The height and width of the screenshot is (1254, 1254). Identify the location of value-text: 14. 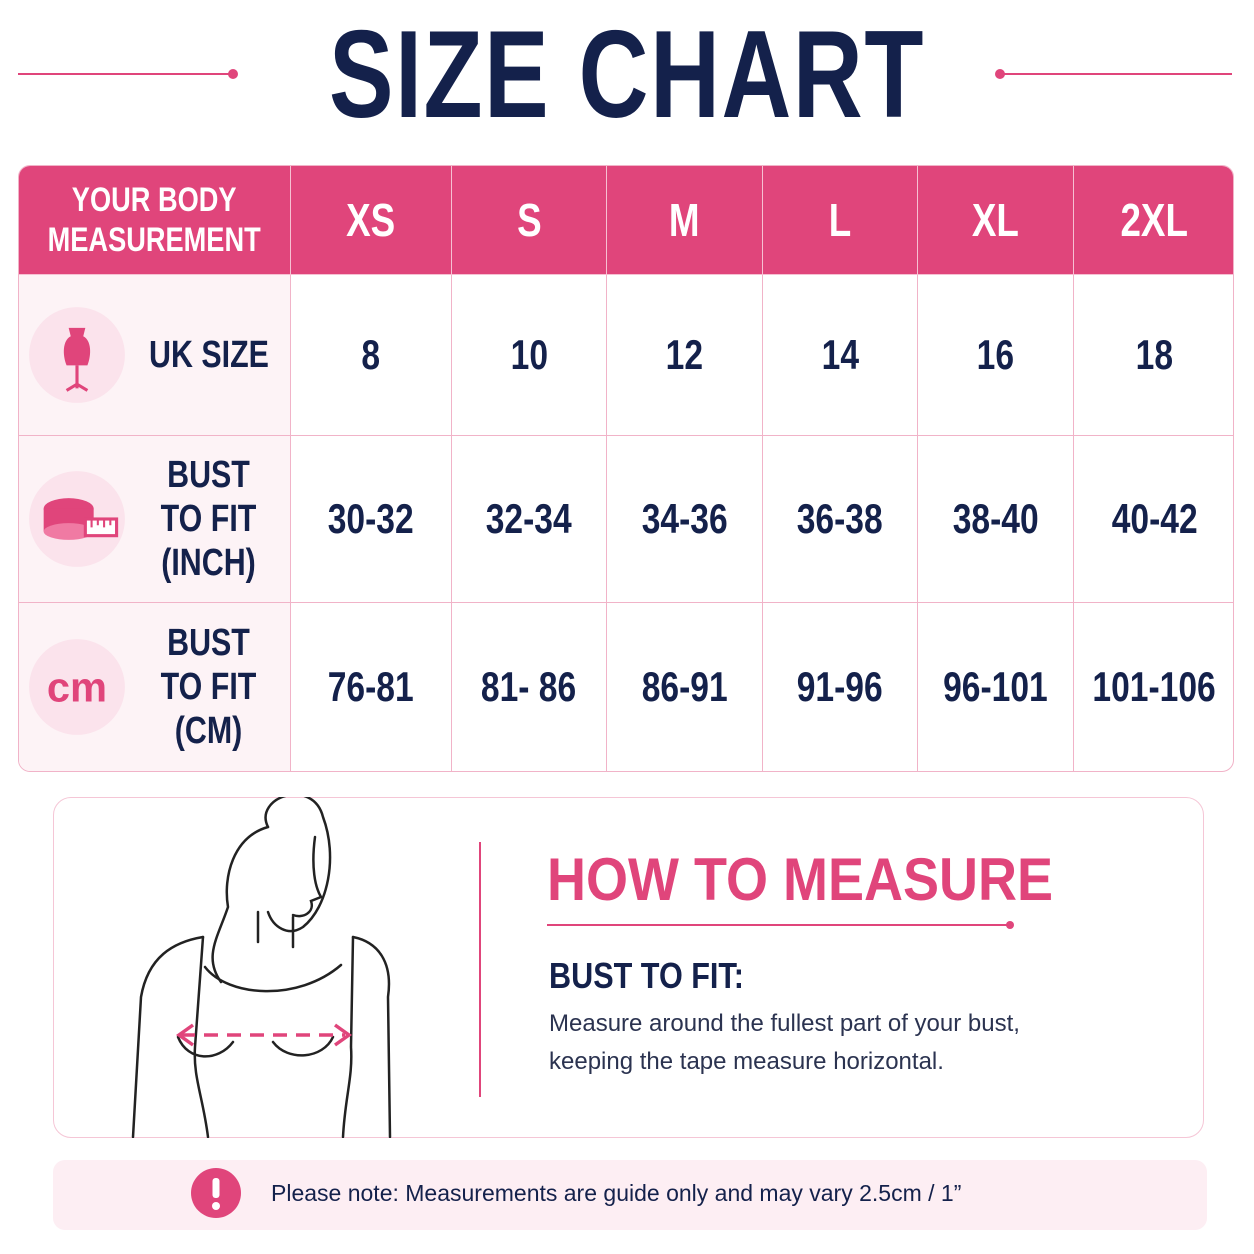
(840, 354).